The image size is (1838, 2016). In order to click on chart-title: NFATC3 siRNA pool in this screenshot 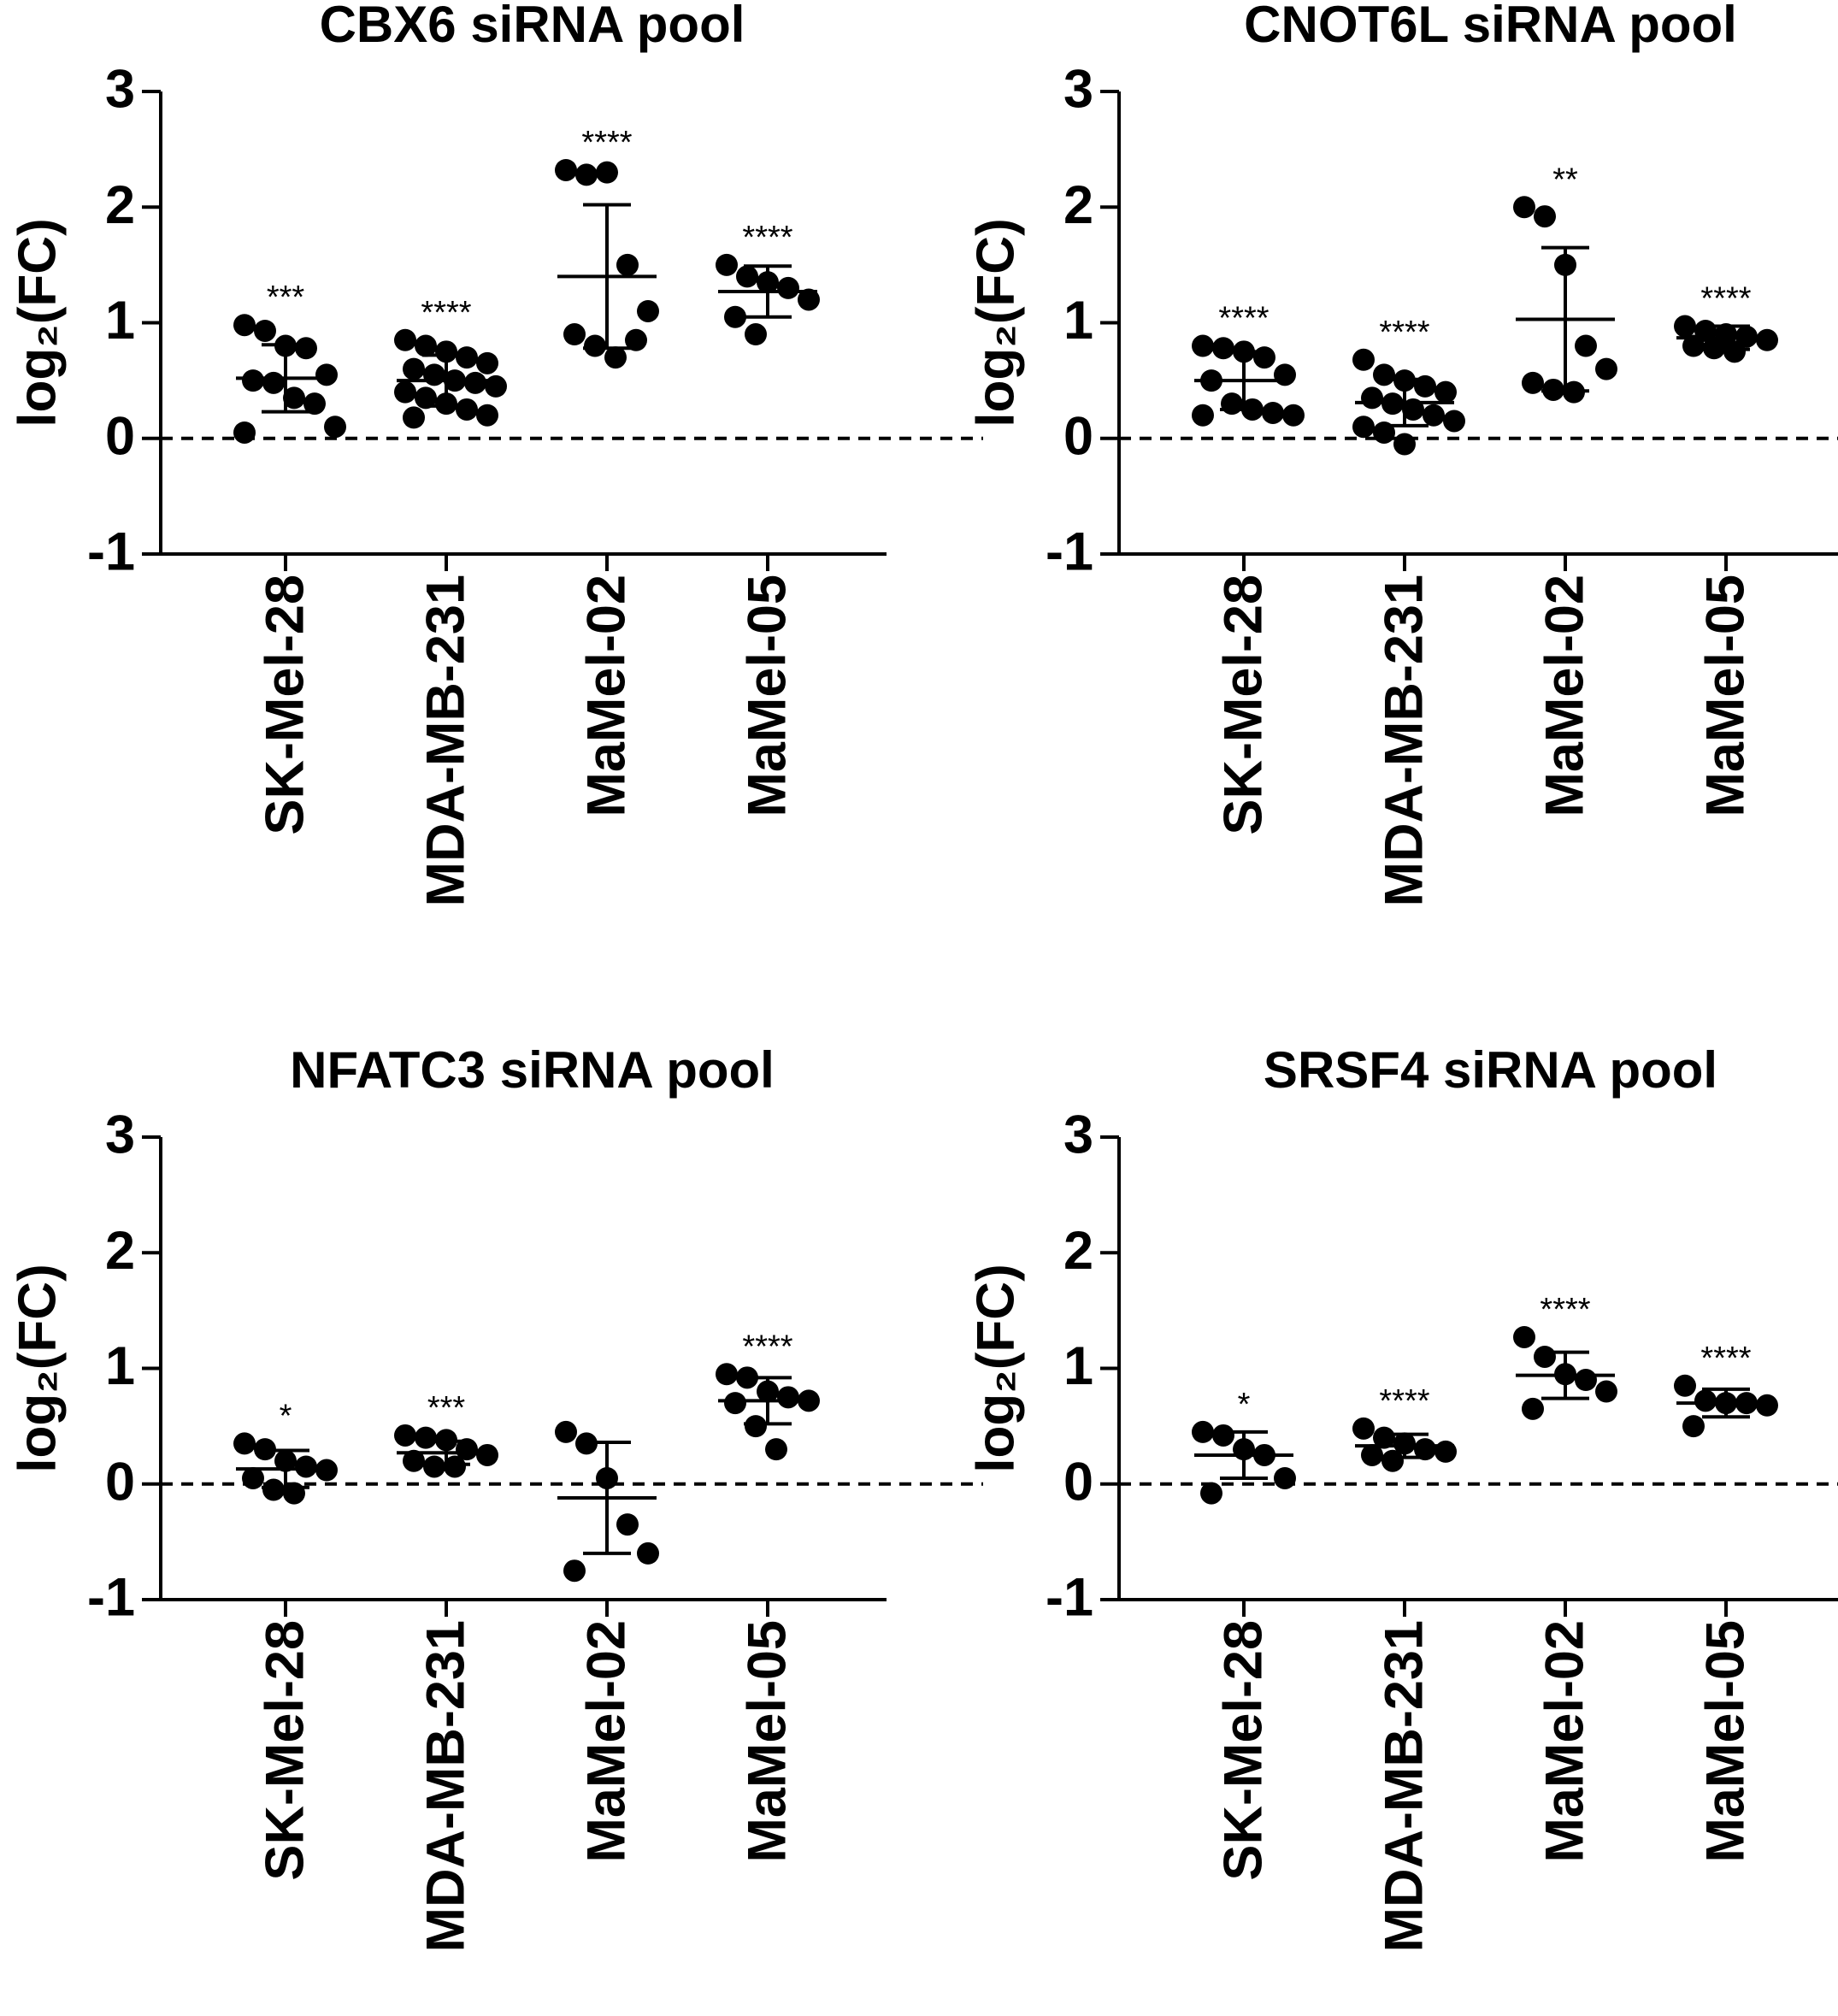, I will do `click(533, 1070)`.